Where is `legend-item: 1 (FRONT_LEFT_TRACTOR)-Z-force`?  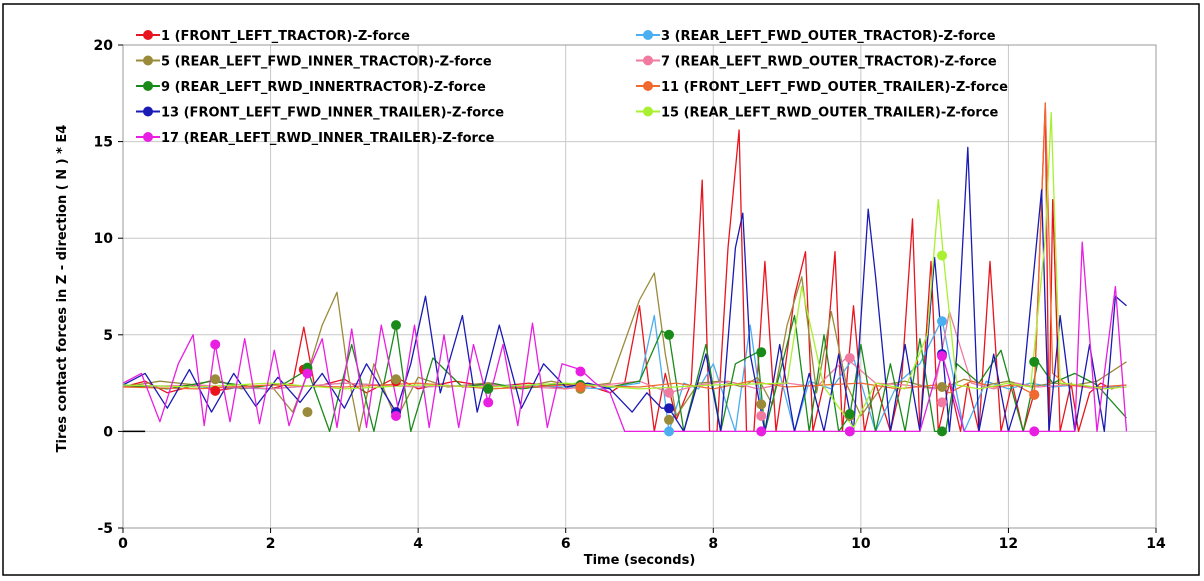
legend-item: 1 (FRONT_LEFT_TRACTOR)-Z-force is located at coordinates (273, 36).